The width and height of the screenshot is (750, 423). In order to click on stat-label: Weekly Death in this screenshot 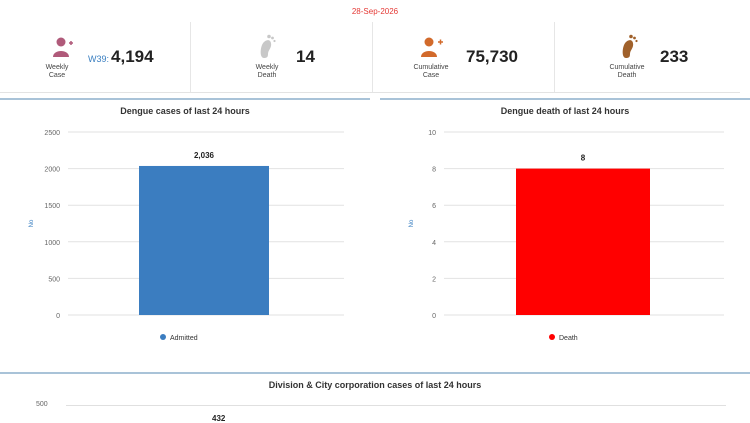, I will do `click(267, 71)`.